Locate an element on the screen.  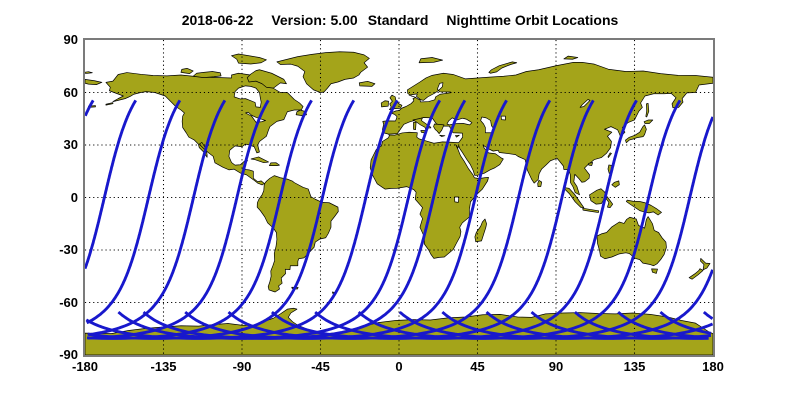
baffin-island is located at coordinates (266, 79).